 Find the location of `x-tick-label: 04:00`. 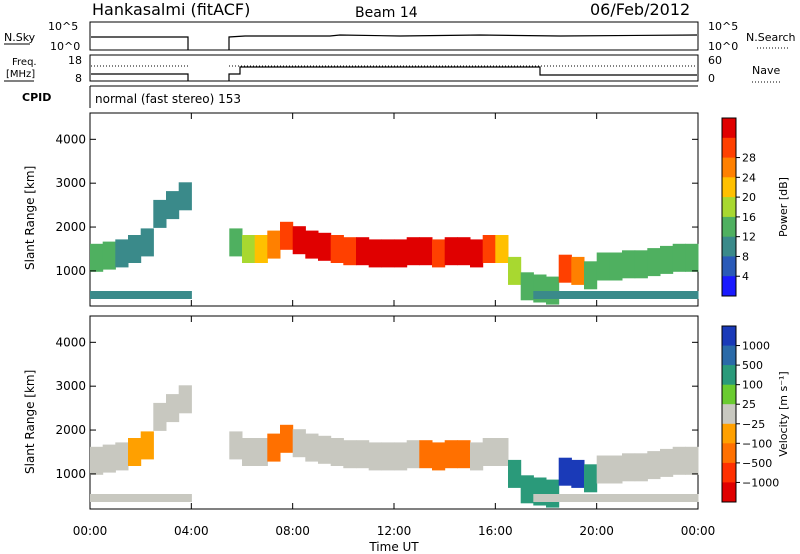

x-tick-label: 04:00 is located at coordinates (191, 531).